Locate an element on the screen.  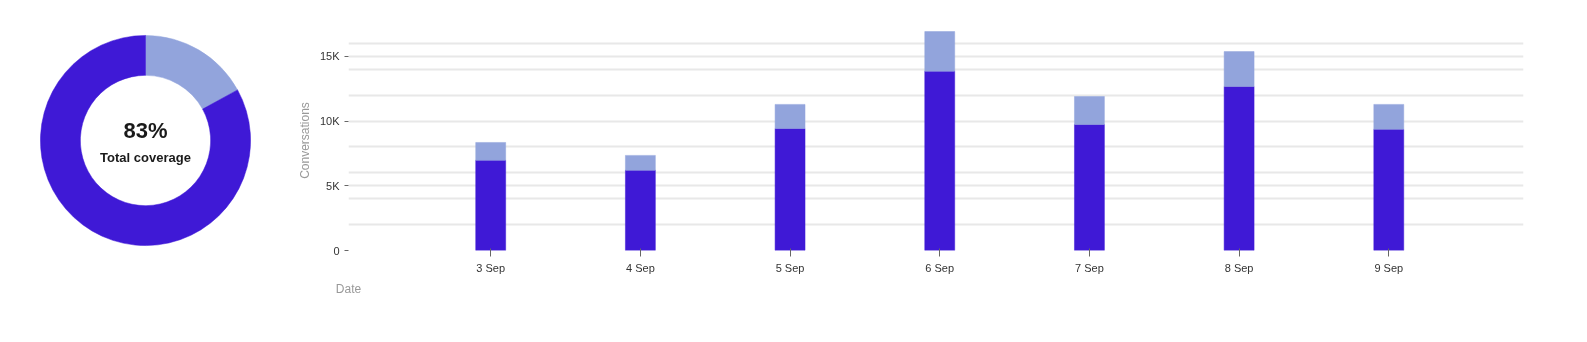
y-tick-label: 0 is located at coordinates (336, 250).